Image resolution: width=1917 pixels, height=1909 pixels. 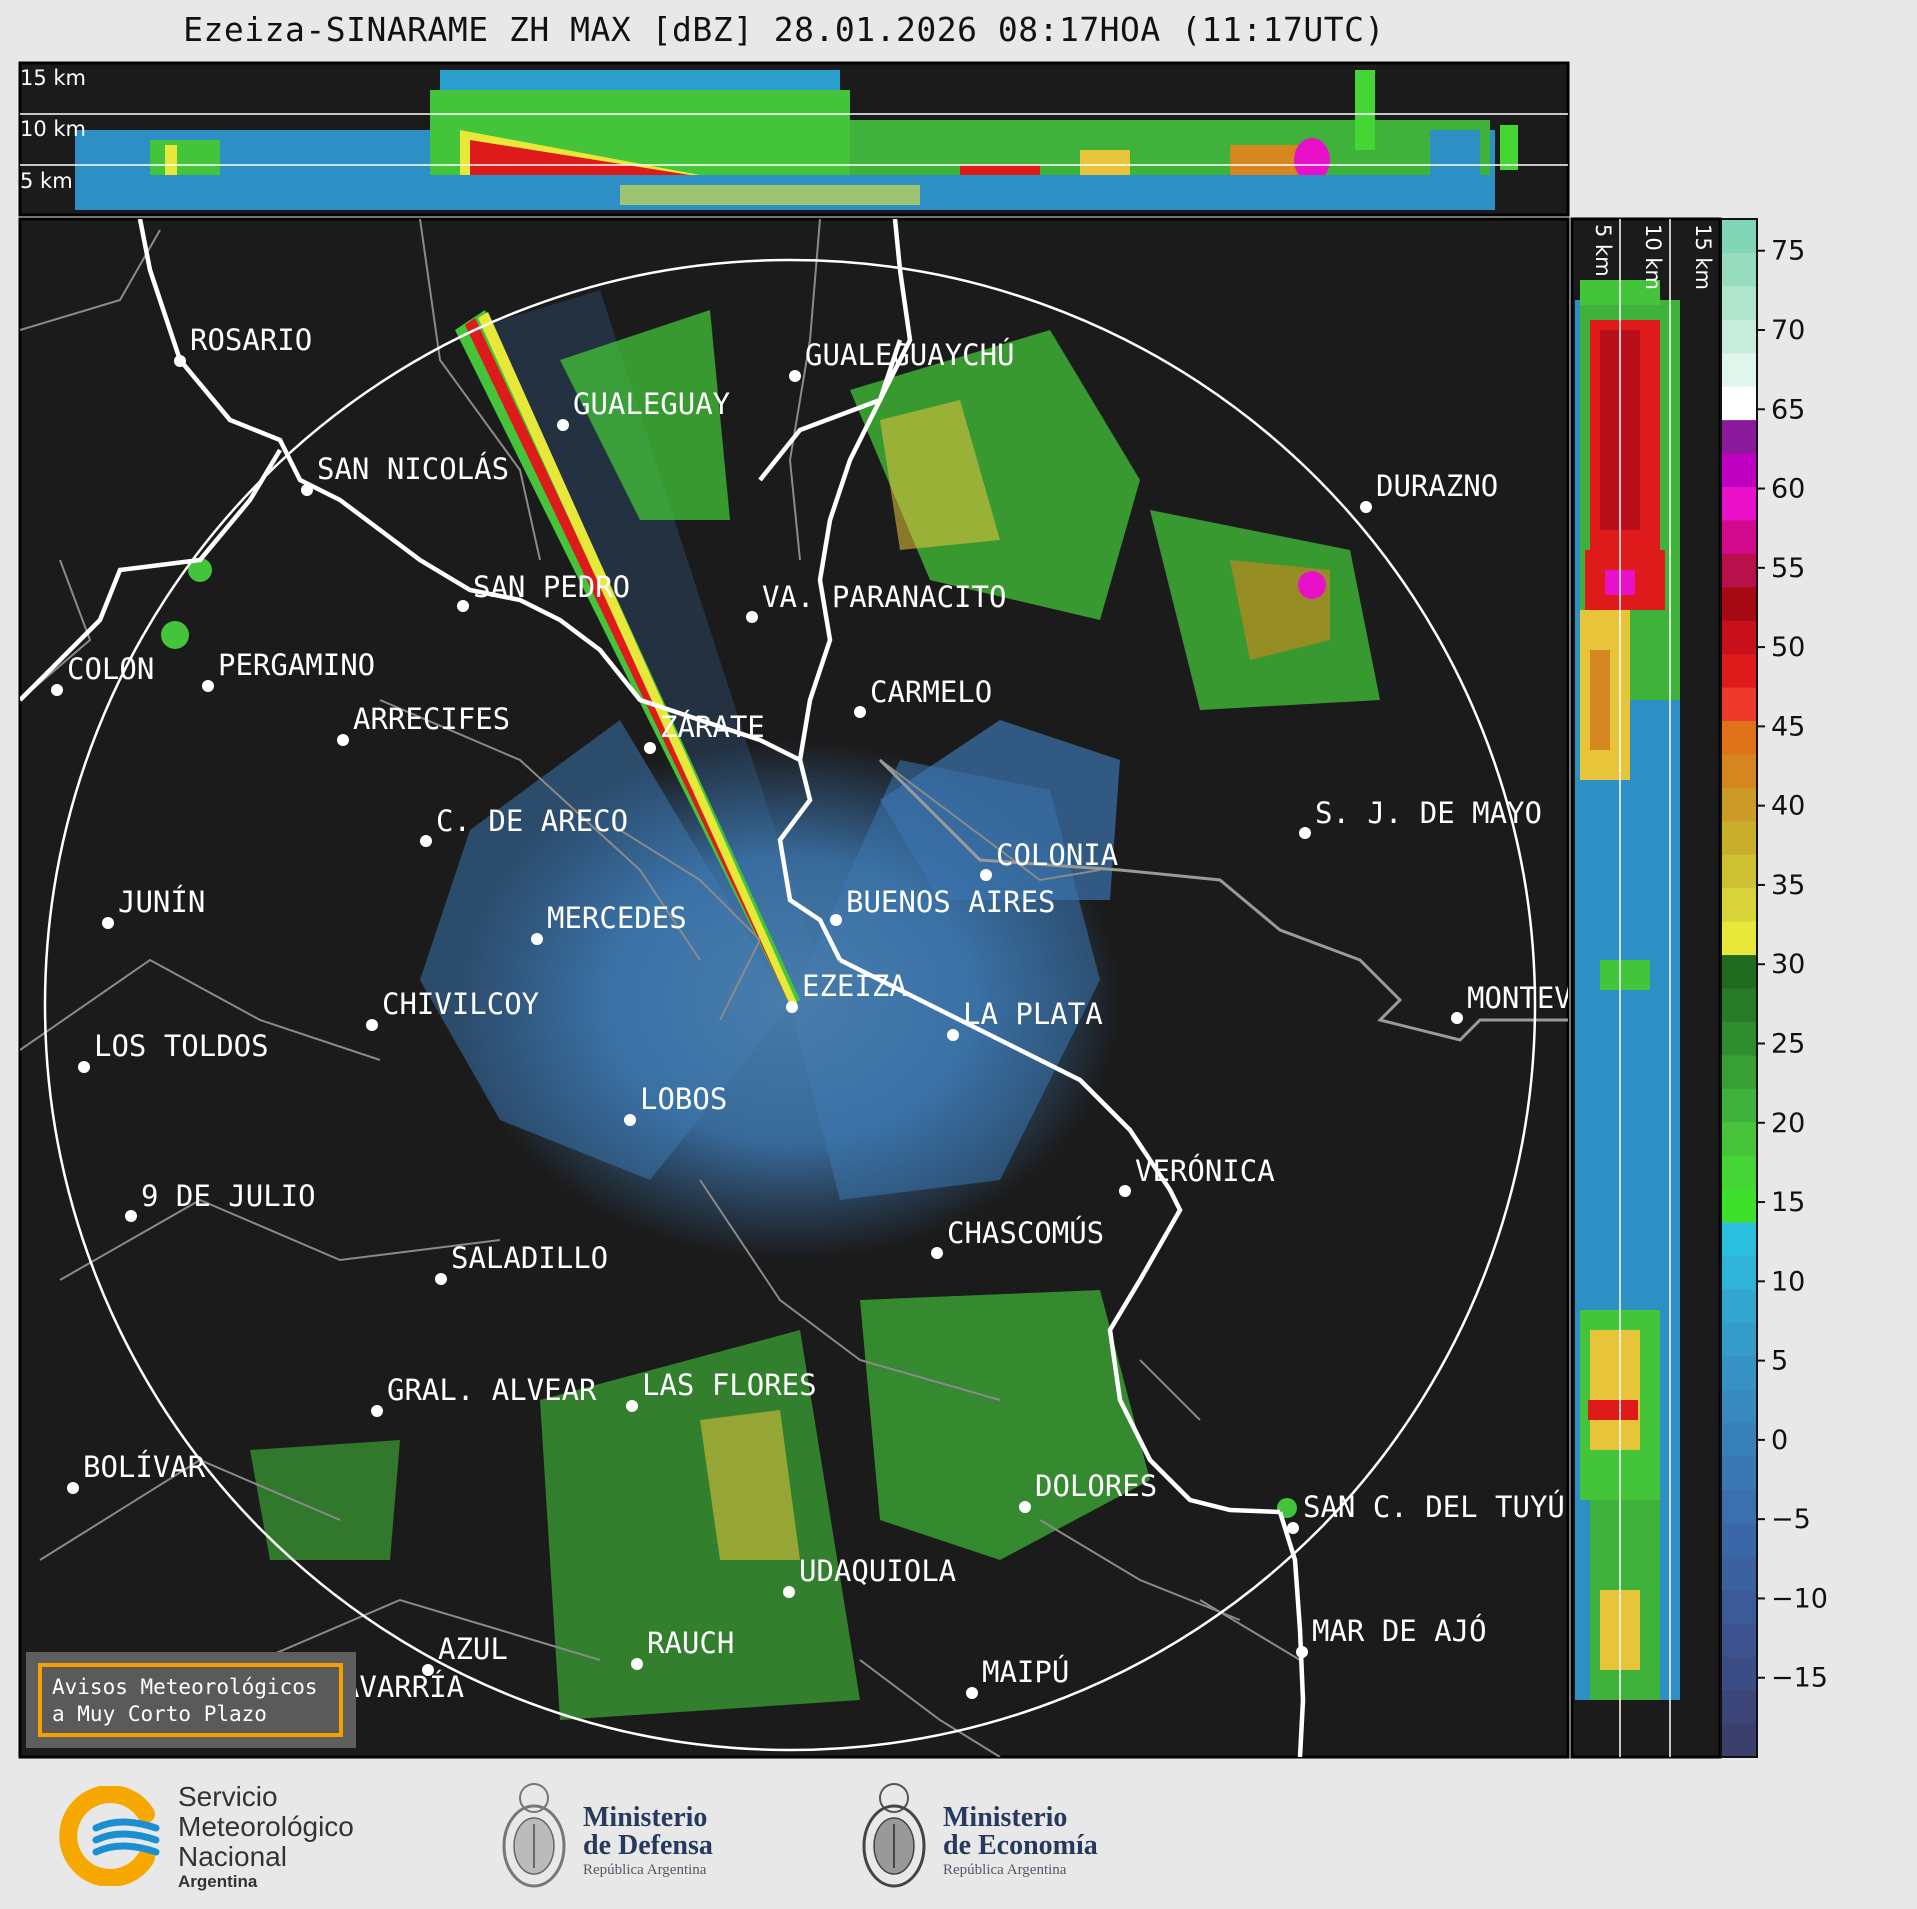 I want to click on colorbar-tick-label: −15, so click(x=1799, y=1678).